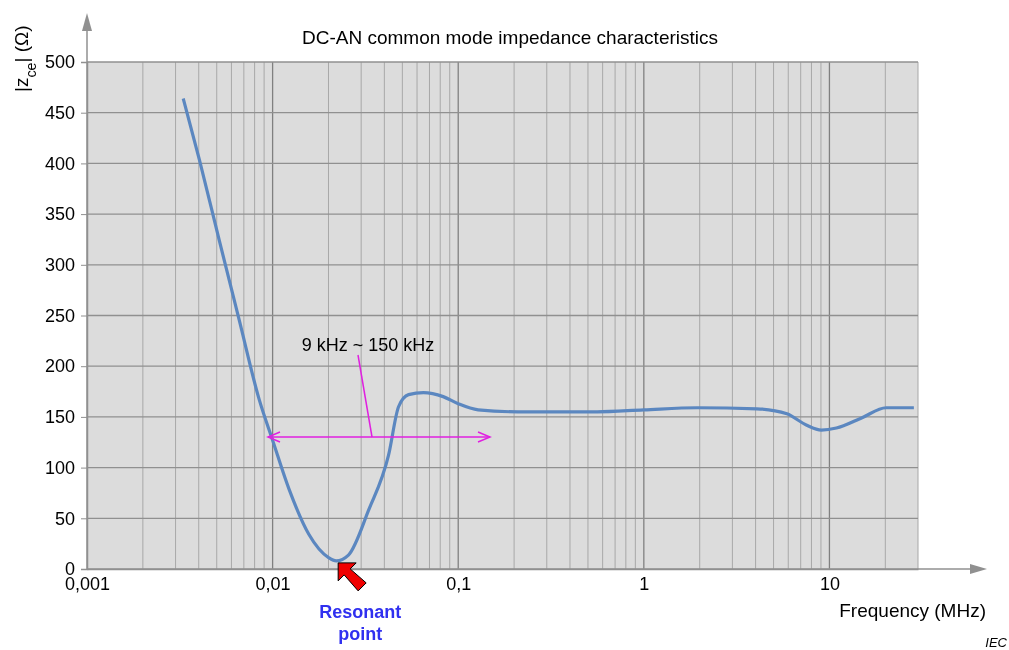 This screenshot has width=1009, height=650. I want to click on chart-title: DC-AN common mode impedance characteristics, so click(510, 37).